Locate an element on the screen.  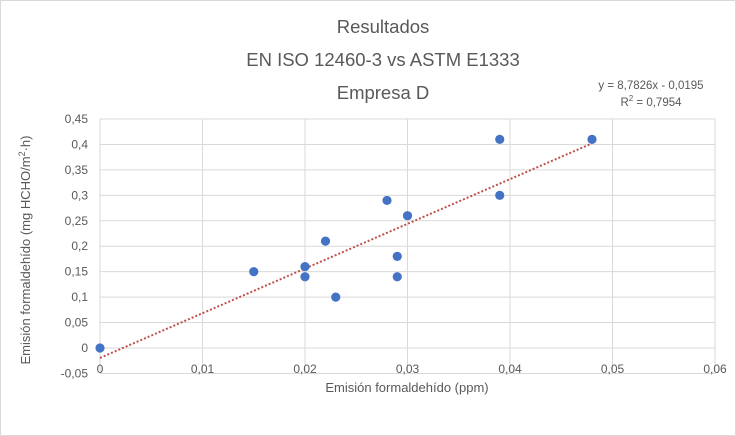
r2-value: = 0,7954 is located at coordinates (657, 103).